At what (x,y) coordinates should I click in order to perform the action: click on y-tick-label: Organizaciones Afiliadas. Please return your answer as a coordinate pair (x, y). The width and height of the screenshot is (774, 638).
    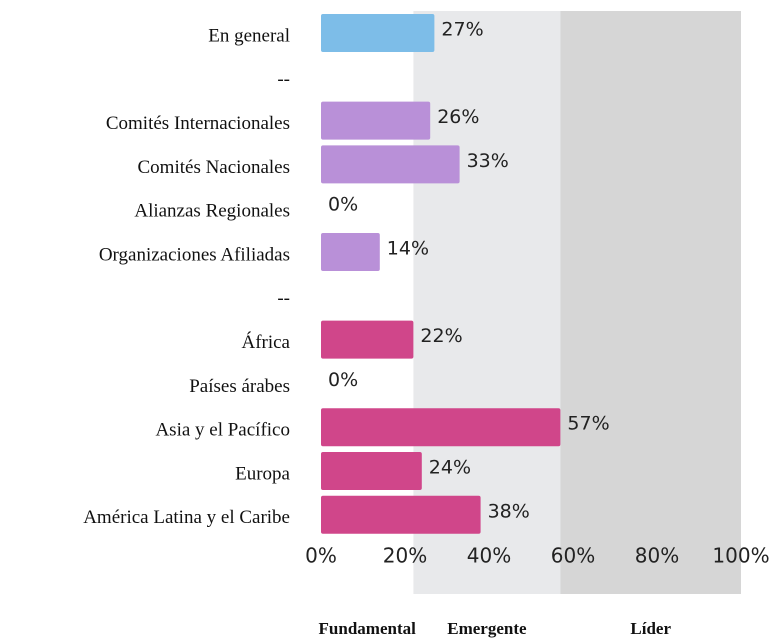
    Looking at the image, I should click on (194, 254).